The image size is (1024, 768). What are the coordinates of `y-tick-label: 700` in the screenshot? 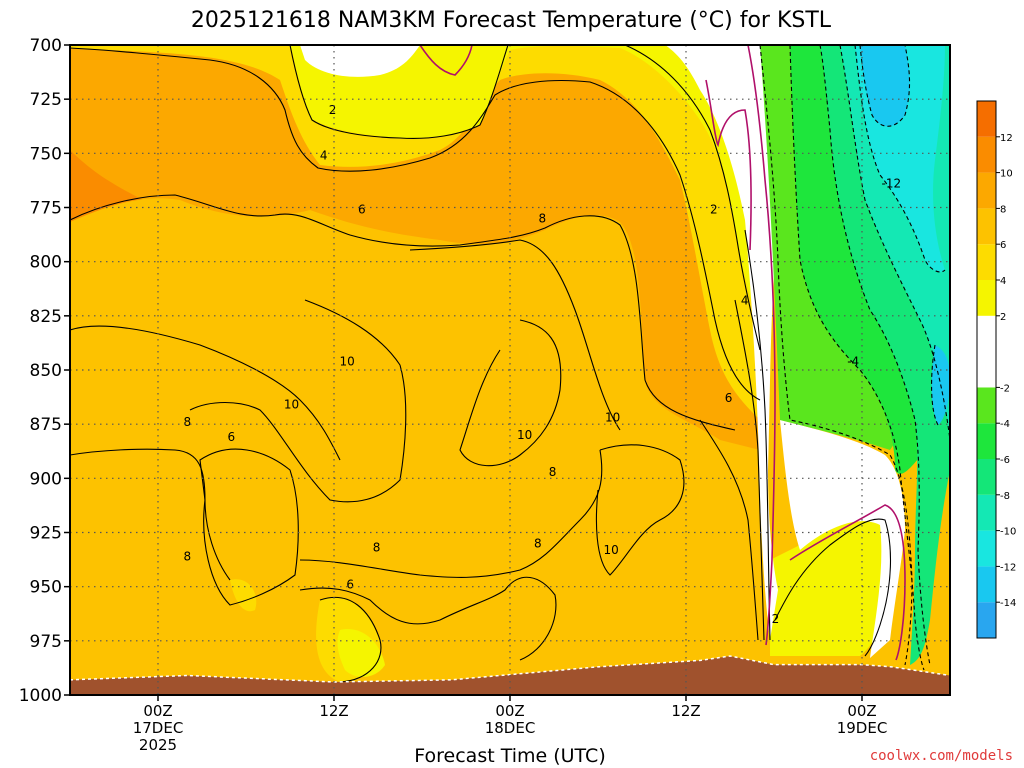 It's located at (46, 46).